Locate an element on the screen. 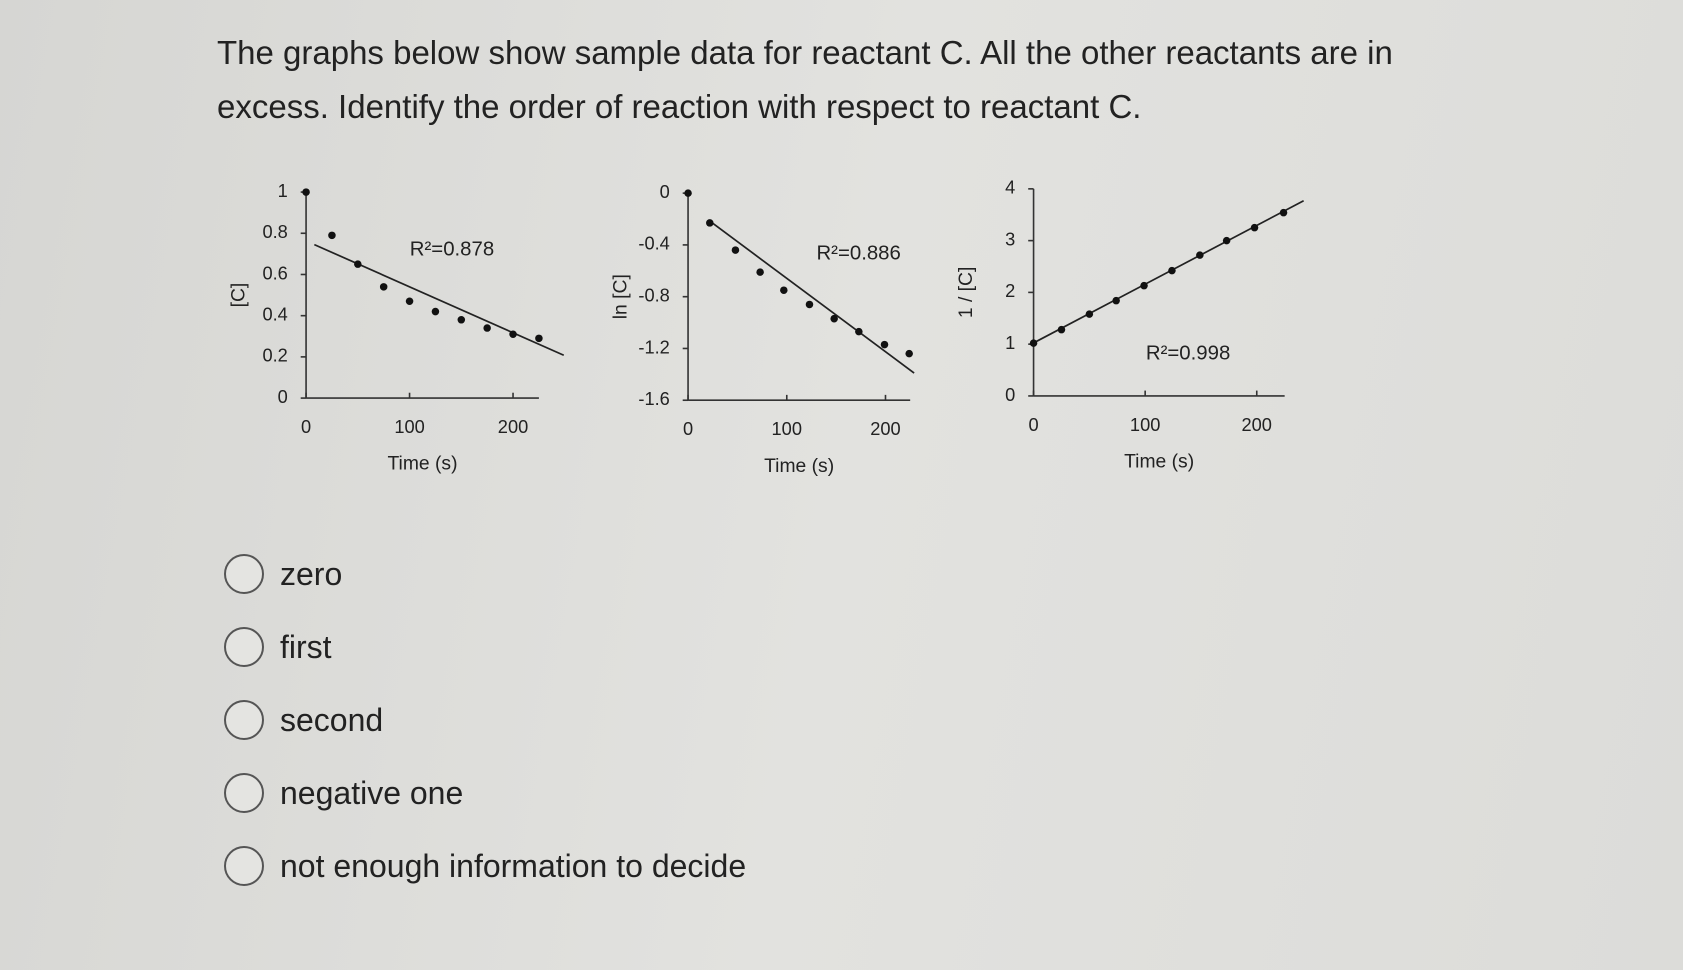 Image resolution: width=1683 pixels, height=970 pixels. option: second is located at coordinates (303, 720).